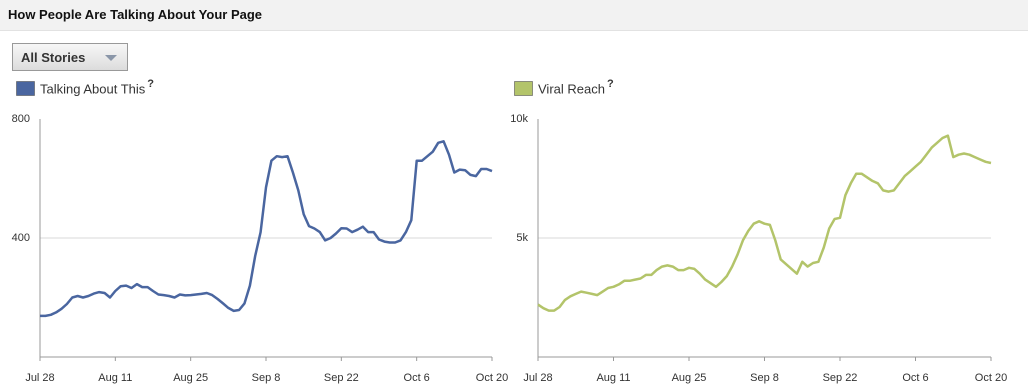 The height and width of the screenshot is (388, 1028). What do you see at coordinates (522, 238) in the screenshot?
I see `y-tick-label: 5k` at bounding box center [522, 238].